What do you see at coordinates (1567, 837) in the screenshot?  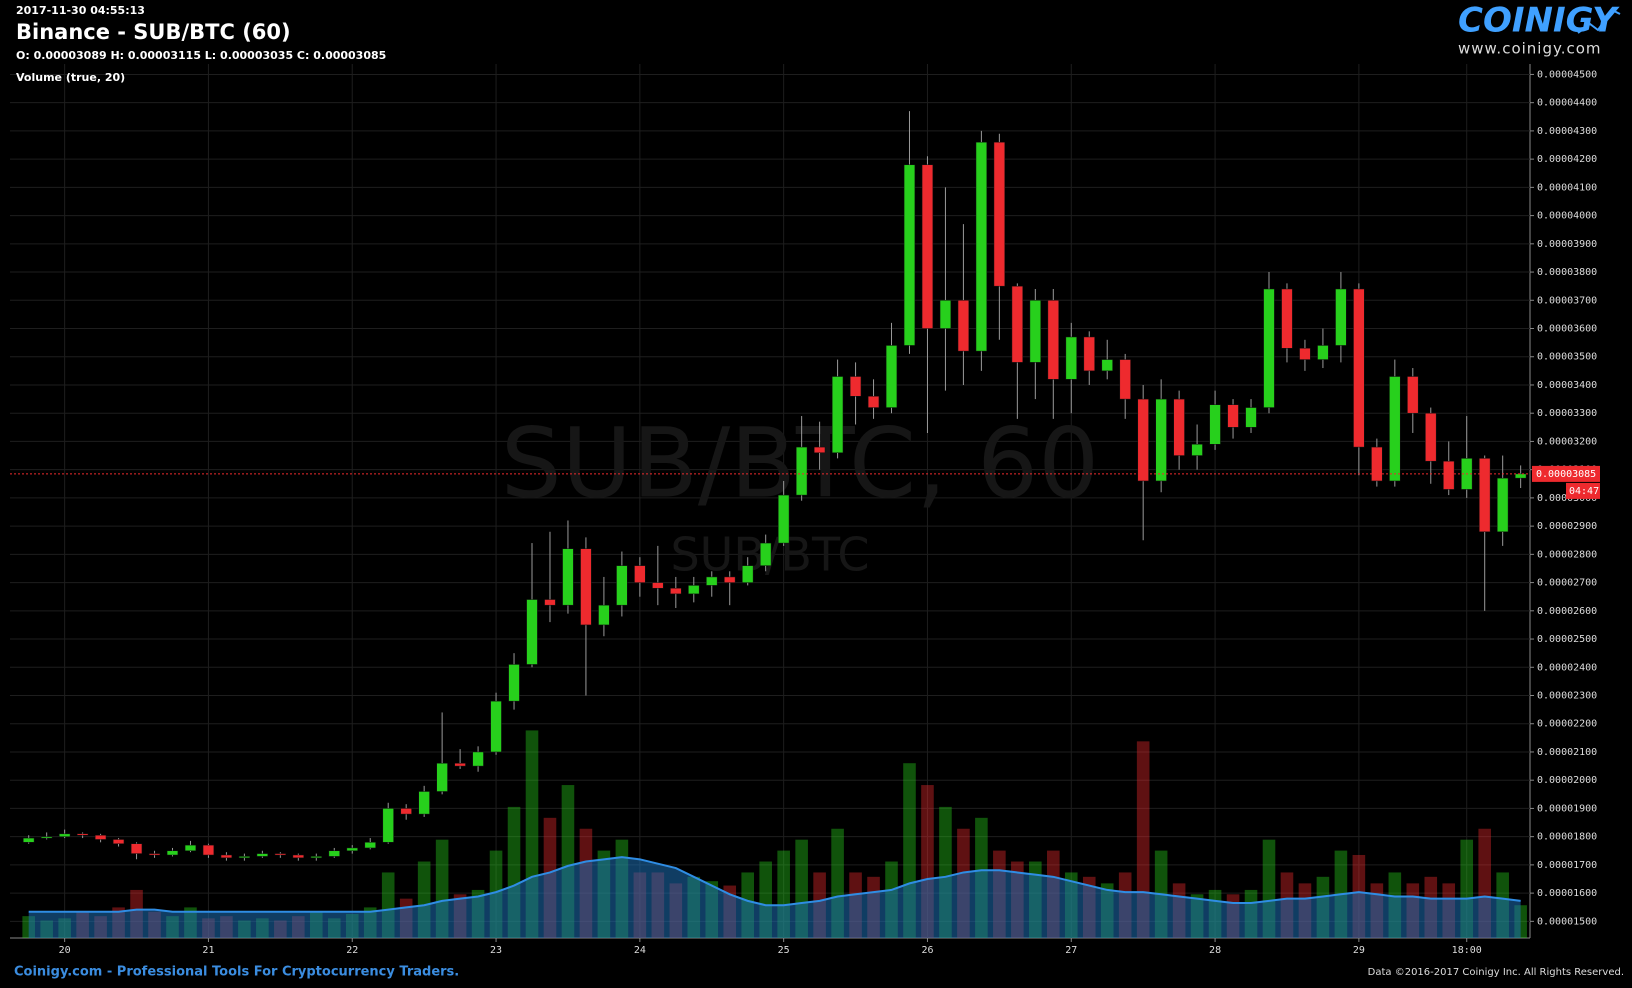 I see `y-tick-label: 0.00001800` at bounding box center [1567, 837].